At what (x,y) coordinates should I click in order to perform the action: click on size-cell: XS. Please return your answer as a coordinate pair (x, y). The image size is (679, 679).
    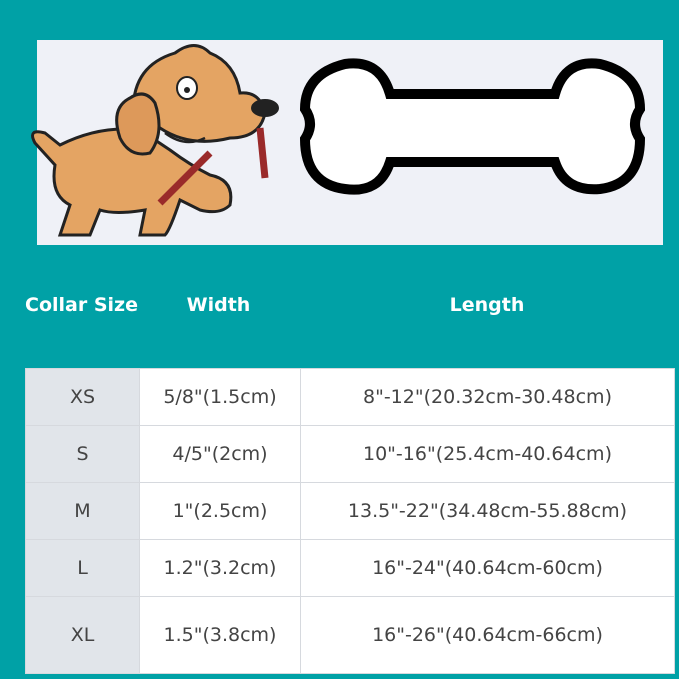
    Looking at the image, I should click on (82, 397).